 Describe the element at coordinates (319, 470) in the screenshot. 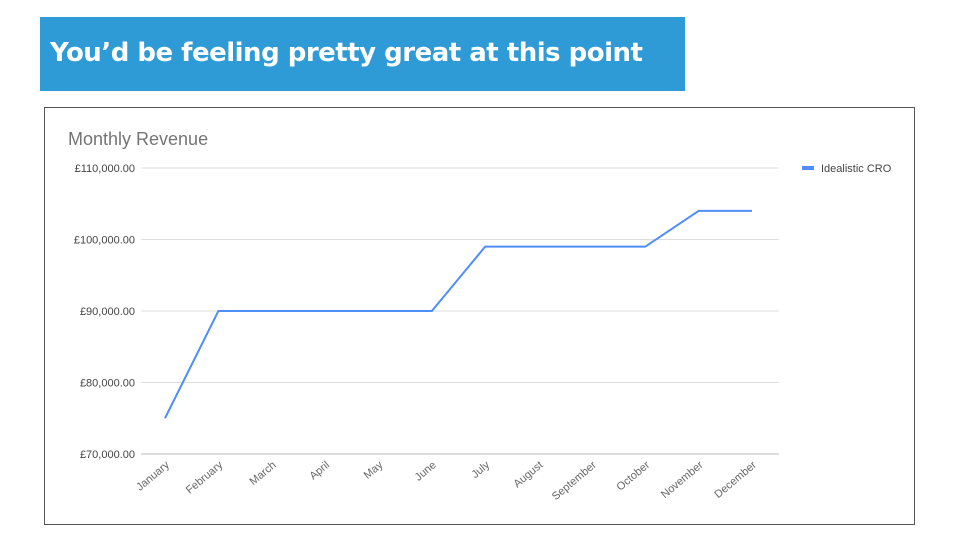

I see `x-tick-label: April` at that location.